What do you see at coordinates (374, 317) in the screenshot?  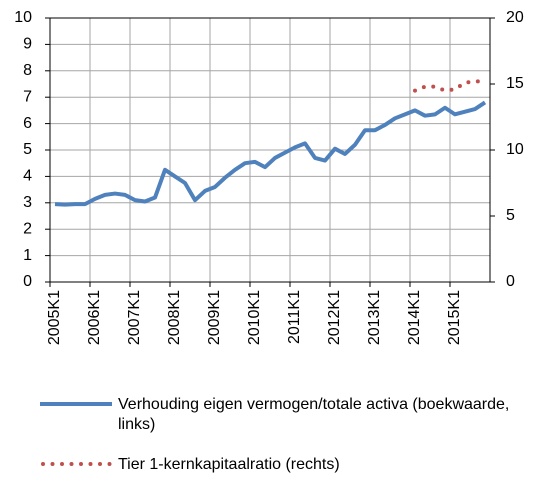 I see `x-tick-label: 2013K1` at bounding box center [374, 317].